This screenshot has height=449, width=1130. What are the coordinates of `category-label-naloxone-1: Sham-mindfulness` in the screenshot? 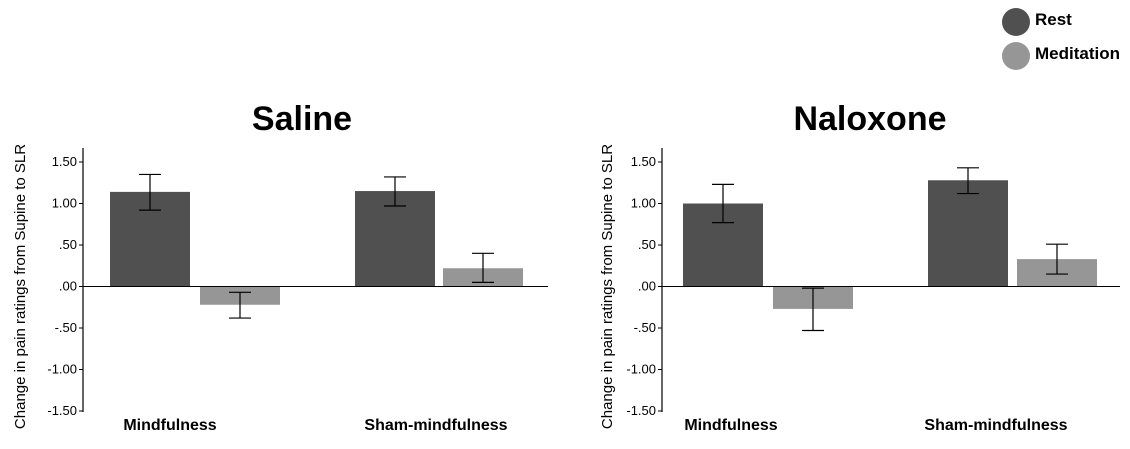 It's located at (995, 425).